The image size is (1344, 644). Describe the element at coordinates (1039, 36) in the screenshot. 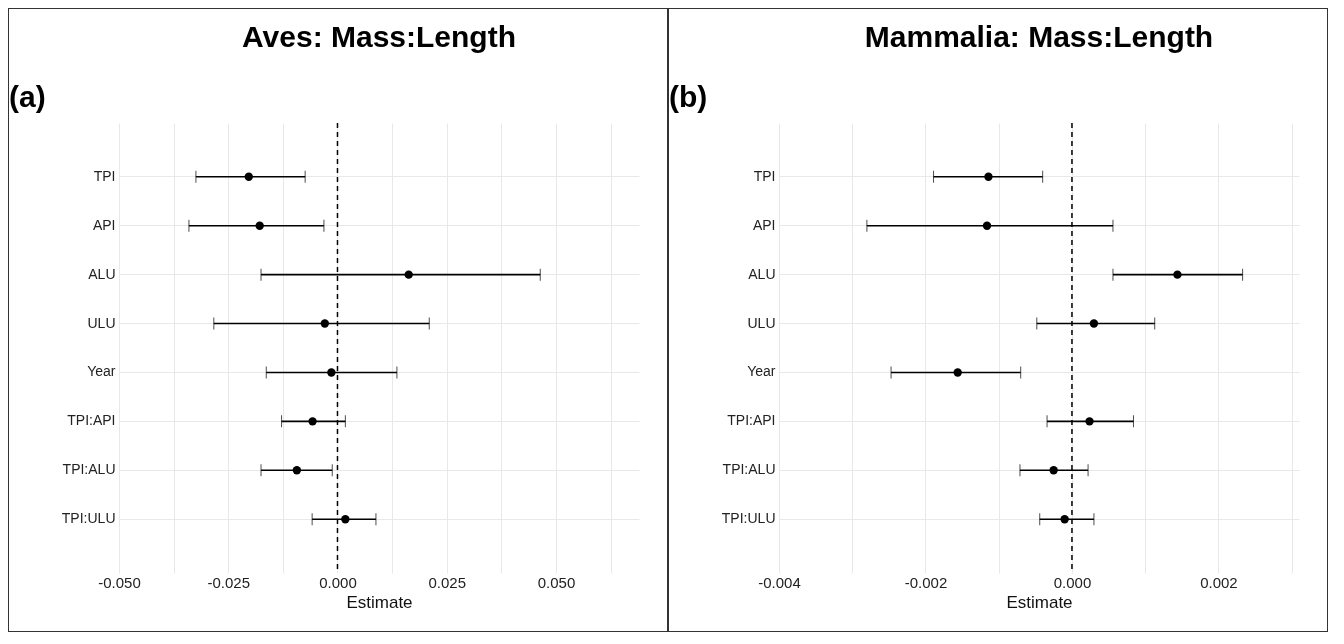

I see `chart-title: Mammalia: Mass:Length` at that location.